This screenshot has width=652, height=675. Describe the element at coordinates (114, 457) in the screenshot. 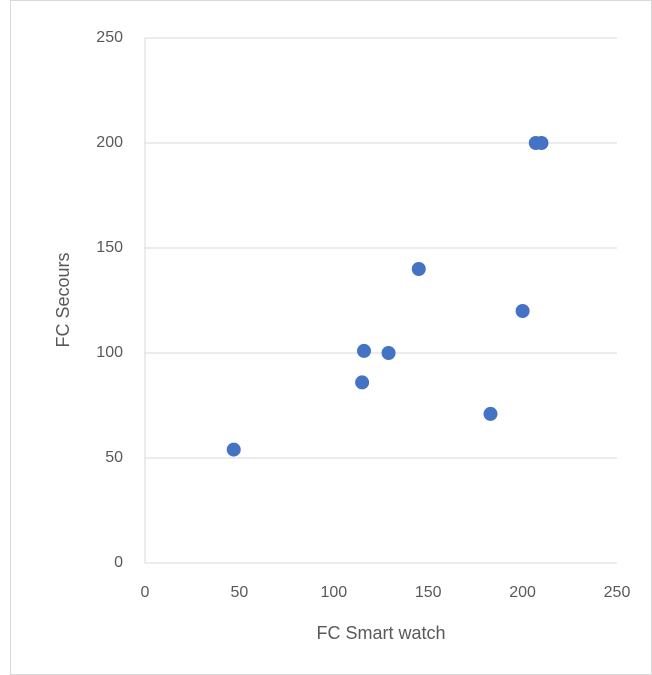

I see `y-tick-label: 50` at that location.